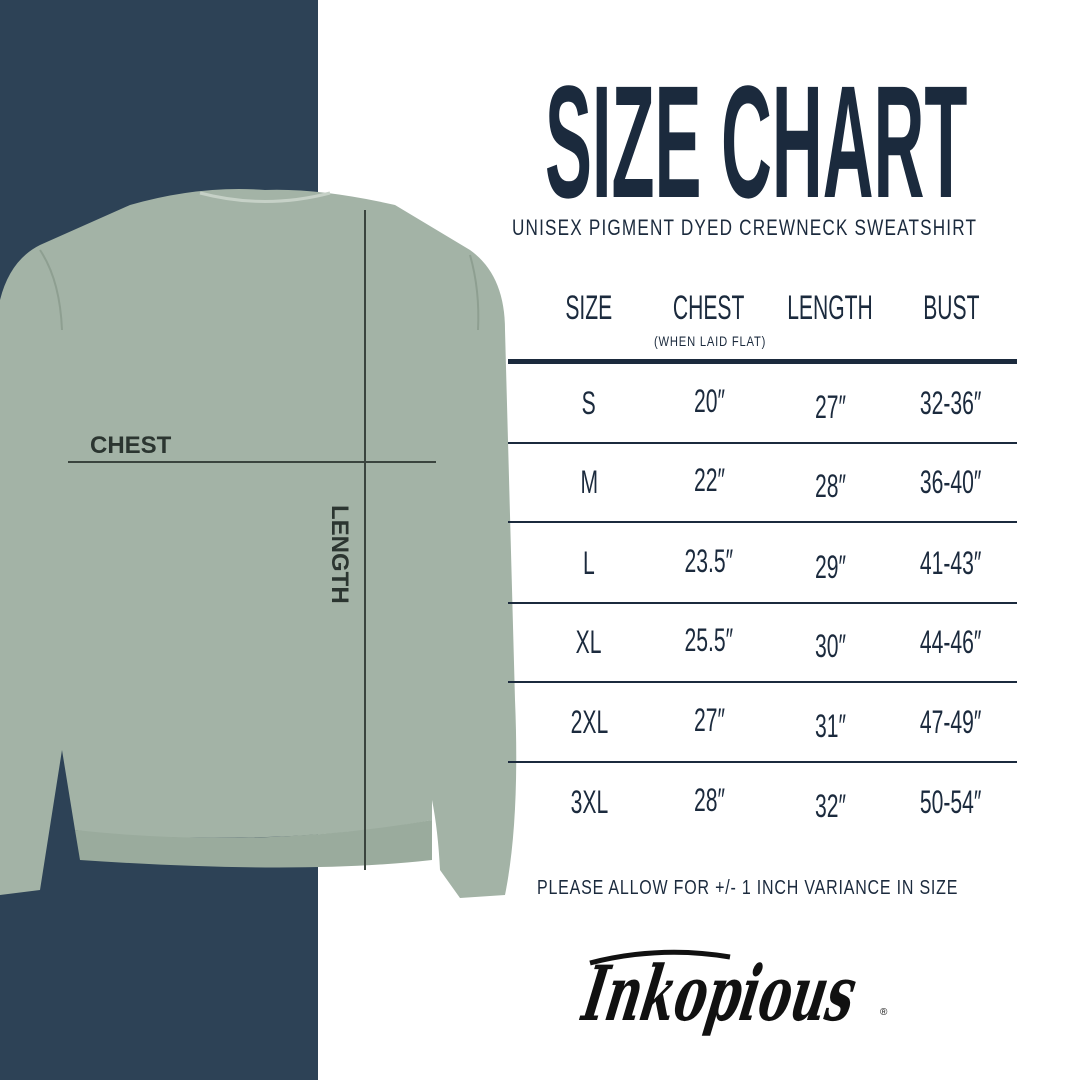  I want to click on header-chest: CHEST, so click(709, 308).